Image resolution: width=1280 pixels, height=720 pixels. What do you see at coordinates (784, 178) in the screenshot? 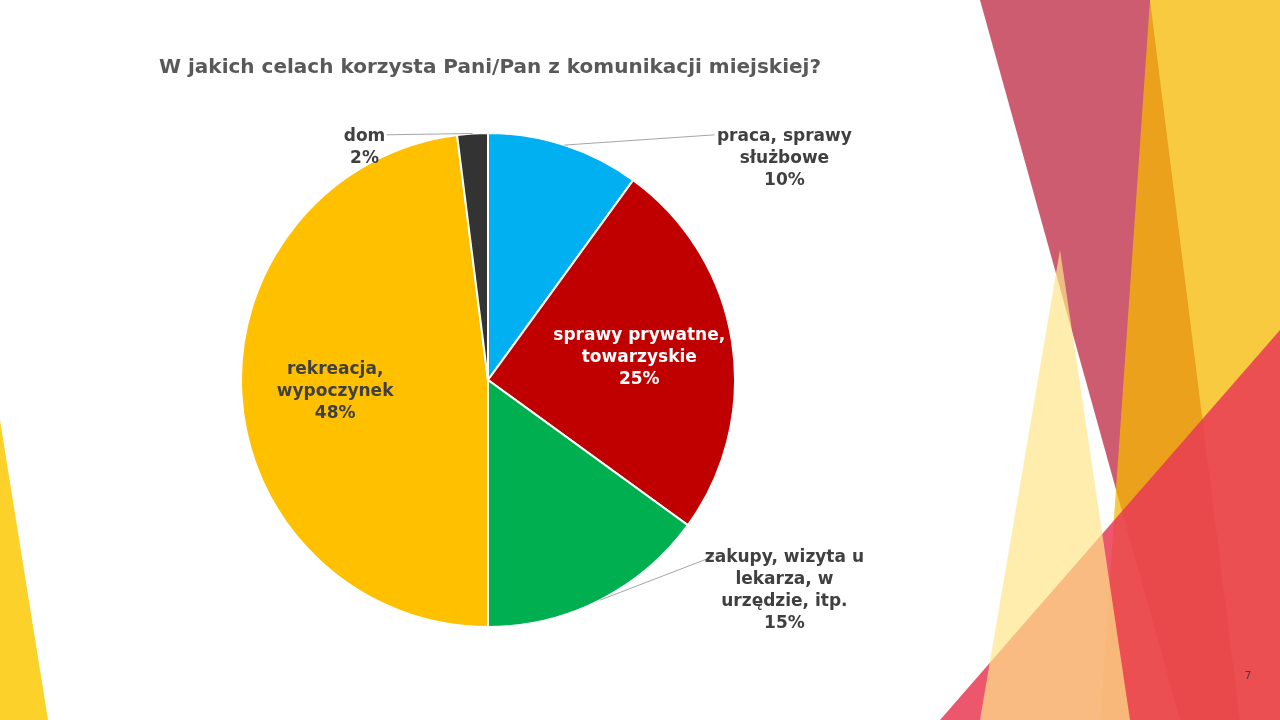
I see `data-label: 10%` at bounding box center [784, 178].